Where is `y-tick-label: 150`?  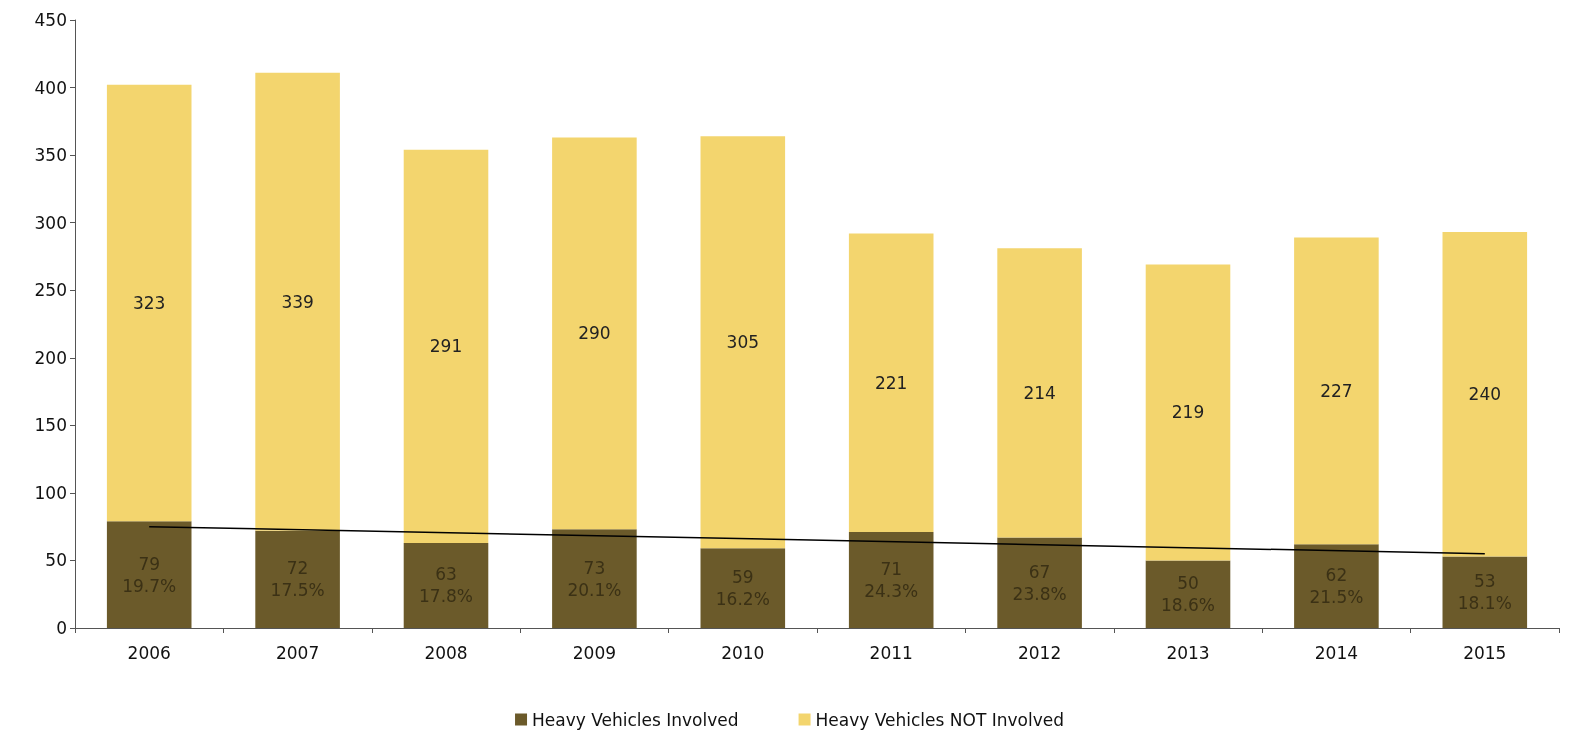 y-tick-label: 150 is located at coordinates (50, 425).